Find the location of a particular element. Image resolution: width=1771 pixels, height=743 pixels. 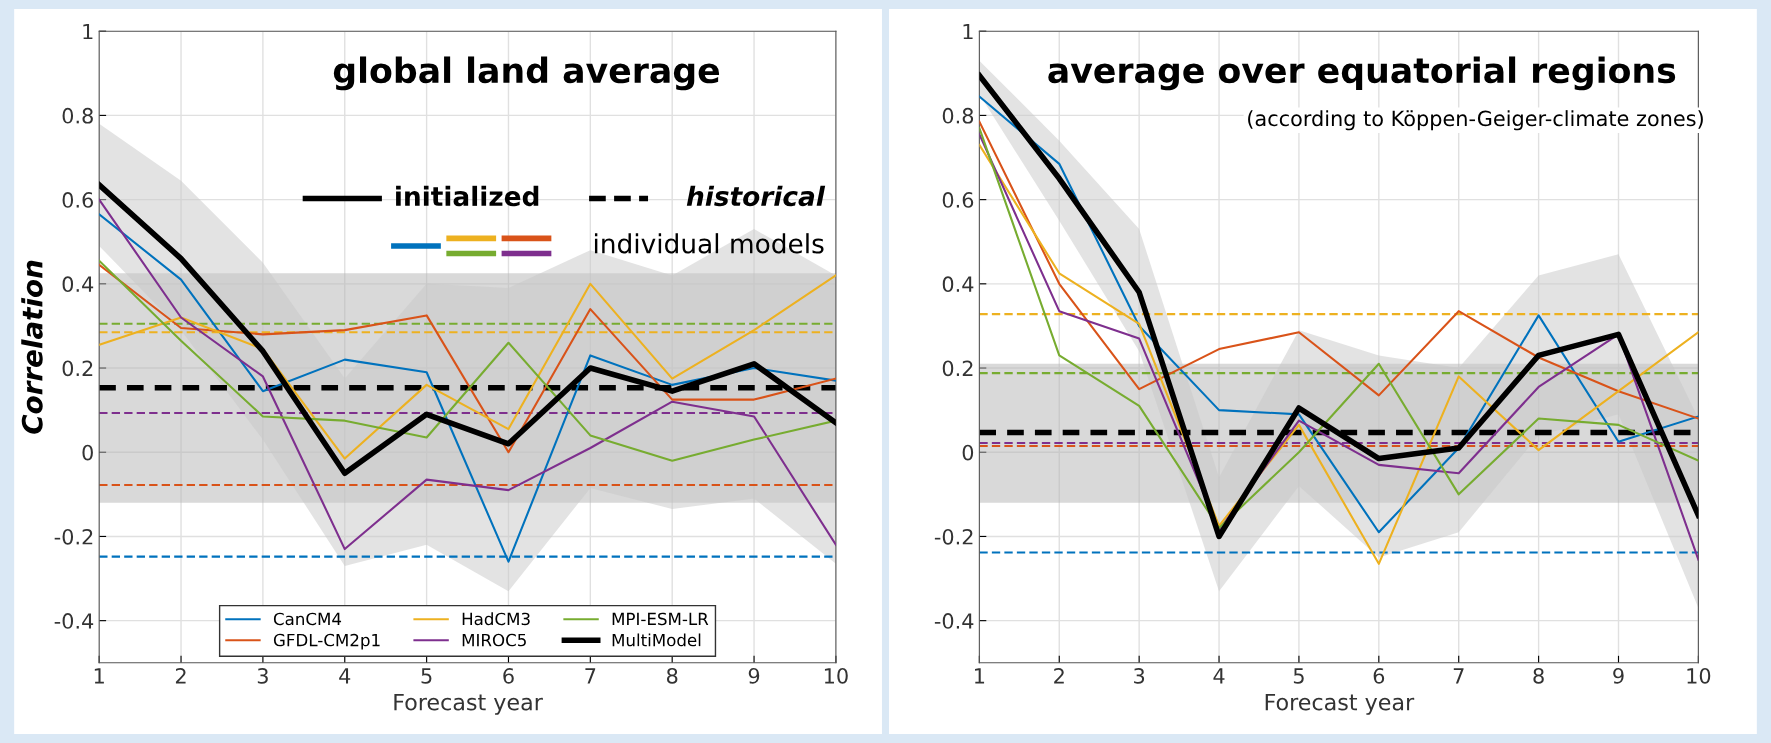

legend-label: CanCM4 is located at coordinates (307, 619).